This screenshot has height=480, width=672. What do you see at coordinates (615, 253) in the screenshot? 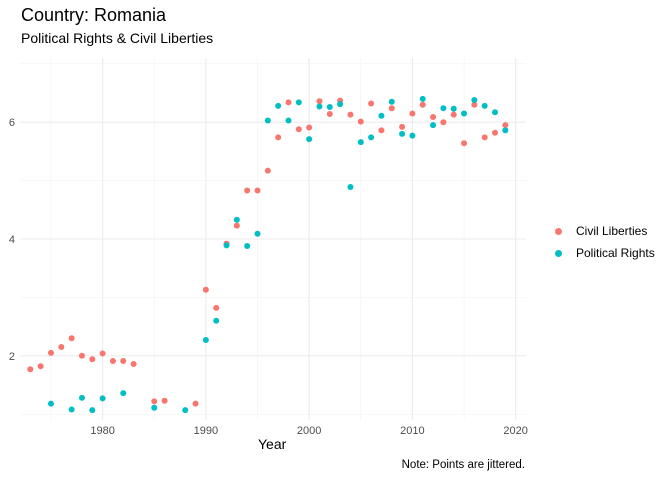
I see `legend-label: Political Rights` at bounding box center [615, 253].